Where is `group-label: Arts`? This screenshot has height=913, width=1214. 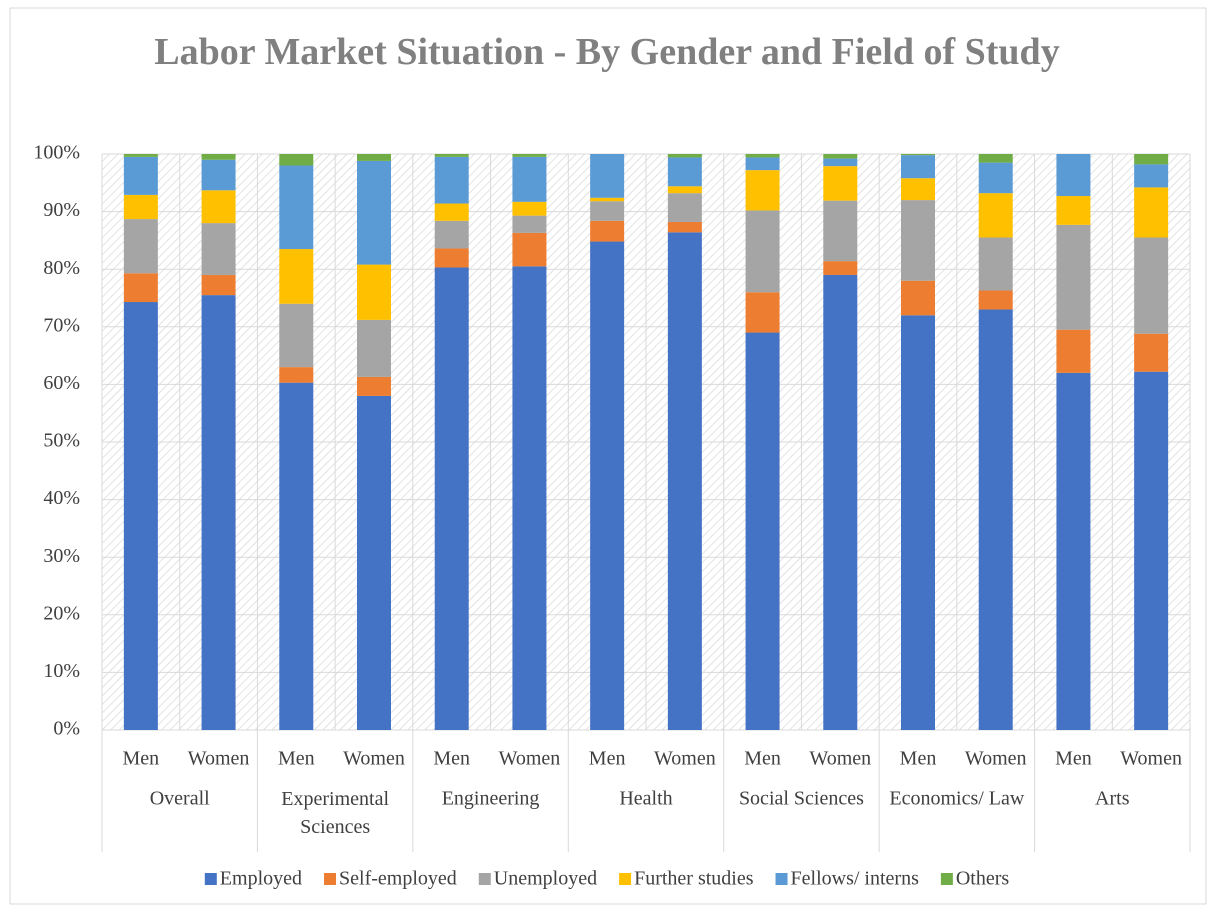 group-label: Arts is located at coordinates (1112, 799).